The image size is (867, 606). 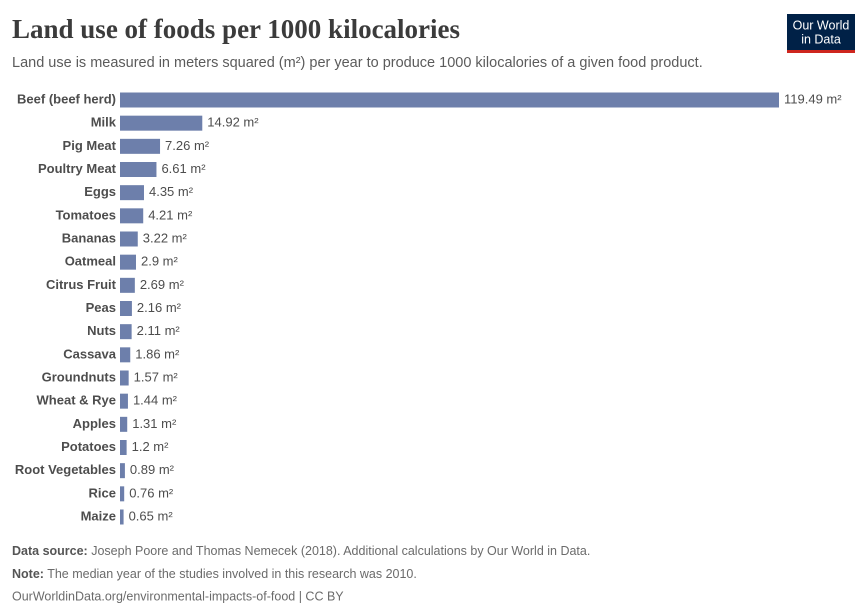 What do you see at coordinates (102, 492) in the screenshot?
I see `category-label: Rice` at bounding box center [102, 492].